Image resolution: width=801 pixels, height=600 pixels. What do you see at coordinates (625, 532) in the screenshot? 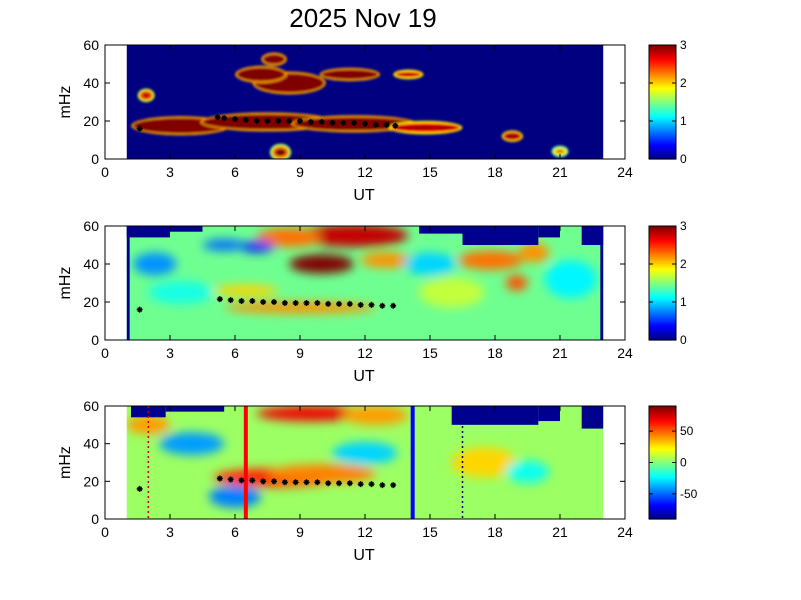
I see `x-tick-label: 24` at bounding box center [625, 532].